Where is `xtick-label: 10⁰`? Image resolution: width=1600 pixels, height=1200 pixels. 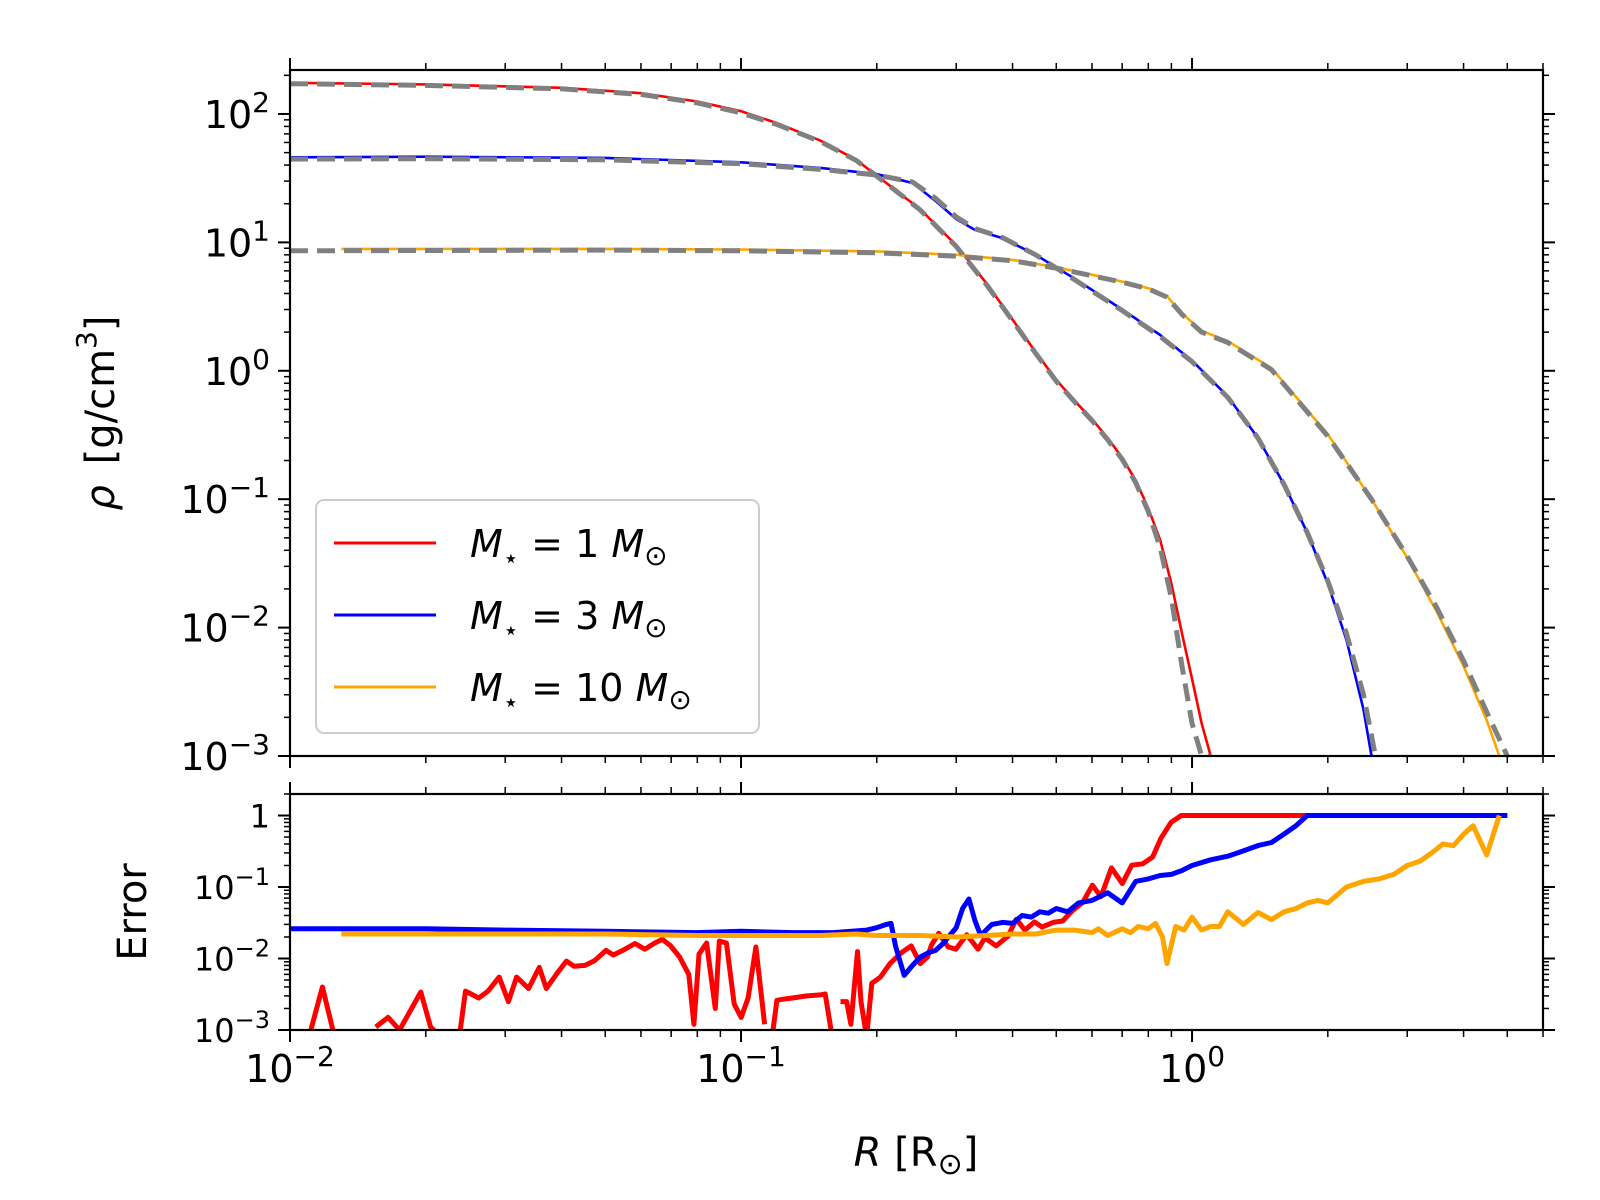
xtick-label: 10⁰ is located at coordinates (1192, 1065).